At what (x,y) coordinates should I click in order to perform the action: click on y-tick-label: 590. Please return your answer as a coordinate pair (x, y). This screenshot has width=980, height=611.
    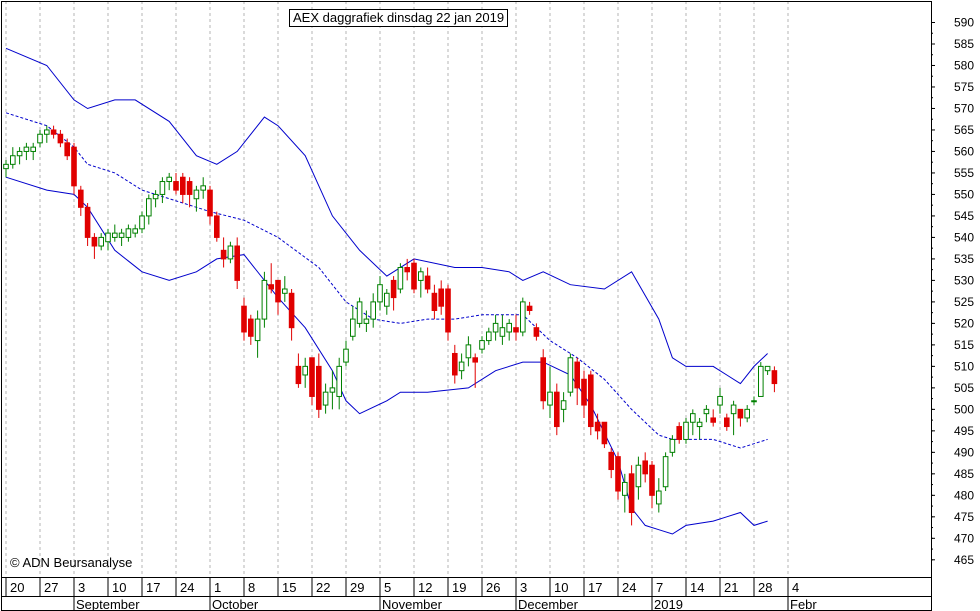
    Looking at the image, I should click on (964, 22).